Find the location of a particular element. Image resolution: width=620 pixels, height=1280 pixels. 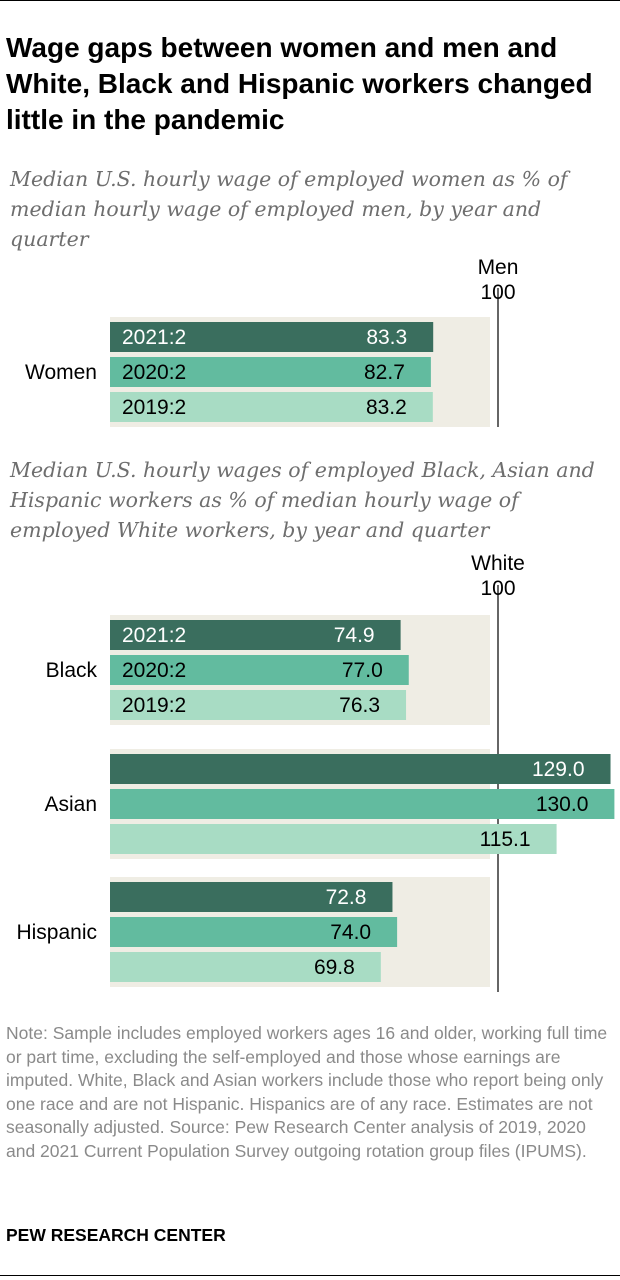

category-label-hispanic: Hispanic is located at coordinates (56, 932).